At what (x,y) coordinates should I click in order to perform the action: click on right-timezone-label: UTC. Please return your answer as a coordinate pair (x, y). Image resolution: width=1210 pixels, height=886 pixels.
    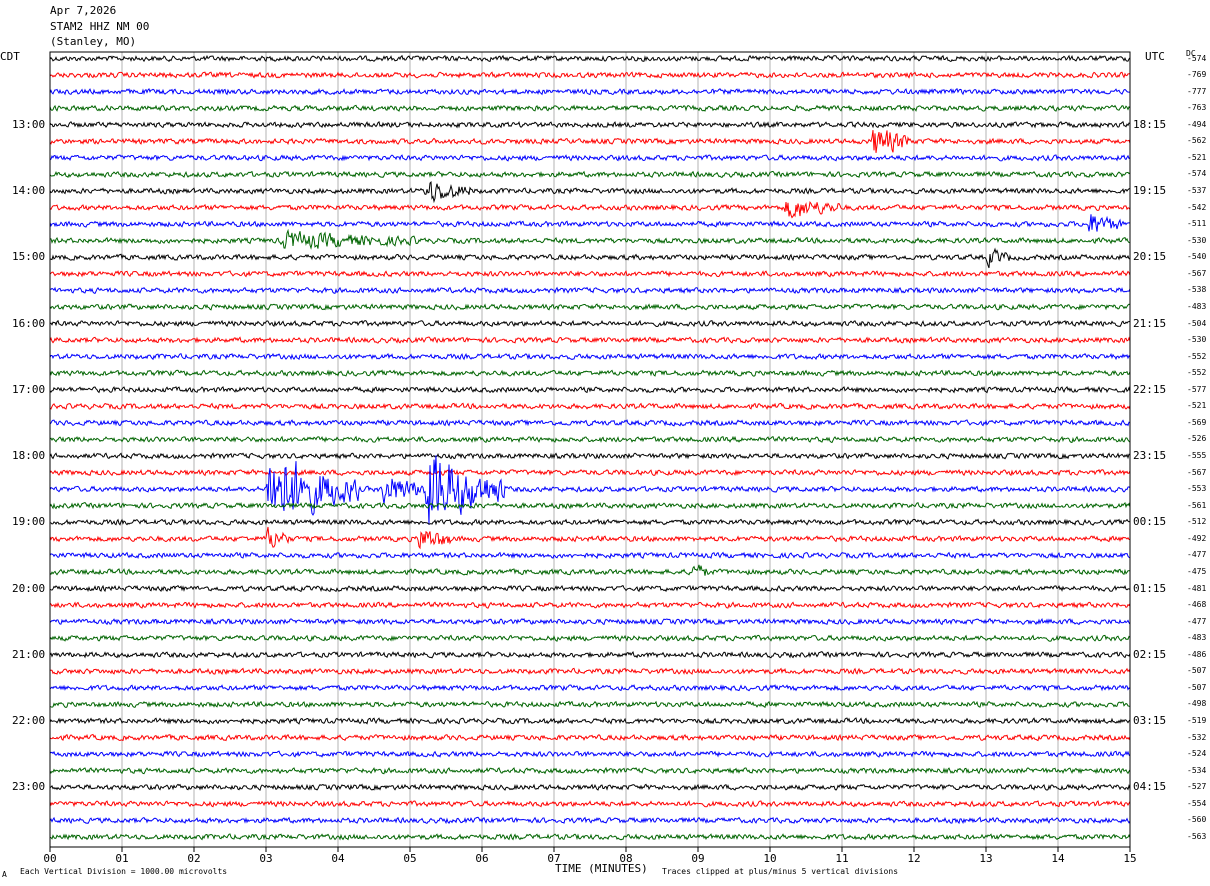
    Looking at the image, I should click on (1155, 56).